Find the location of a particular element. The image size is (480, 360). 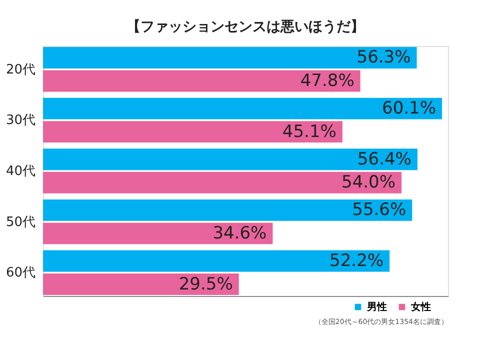

legend-label: 女性 is located at coordinates (420, 307).